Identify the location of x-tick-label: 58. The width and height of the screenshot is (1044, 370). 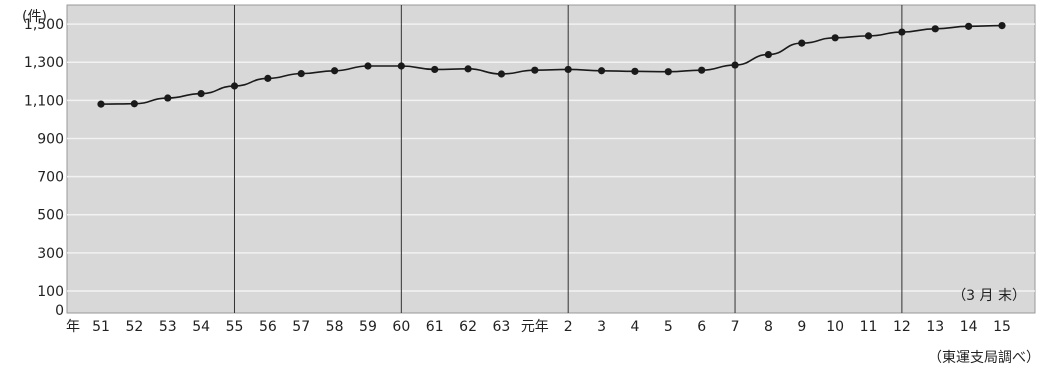
(335, 327).